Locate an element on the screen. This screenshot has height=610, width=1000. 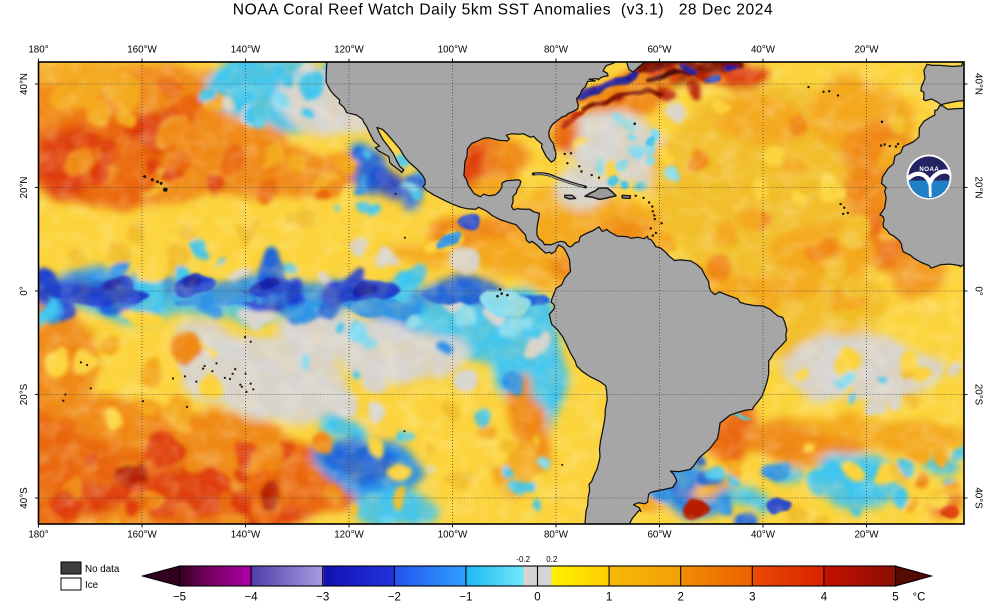
svg-text: 4 is located at coordinates (824, 598).